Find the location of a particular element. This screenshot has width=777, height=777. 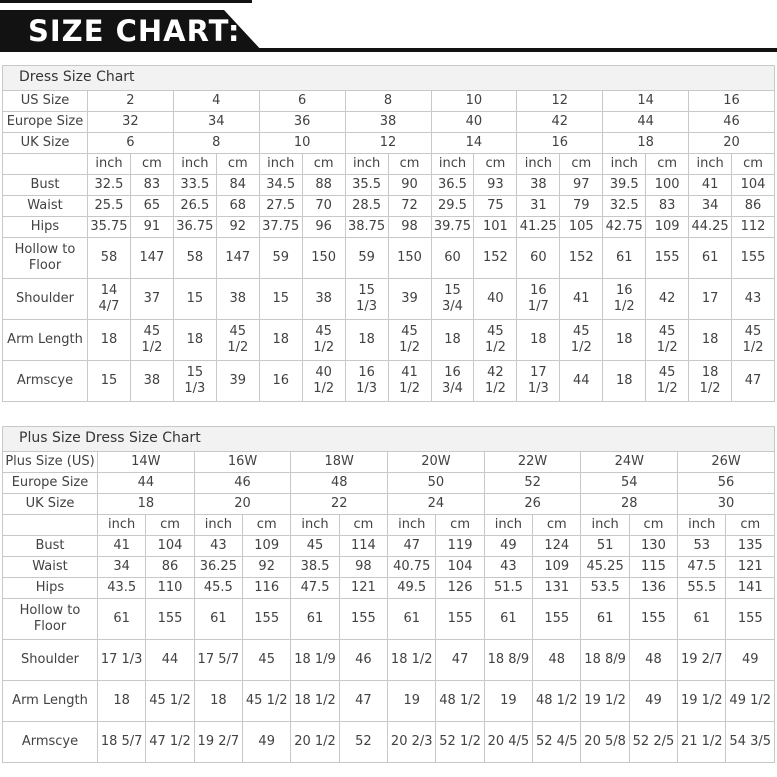

measurement-value: 47.5 is located at coordinates (315, 588).